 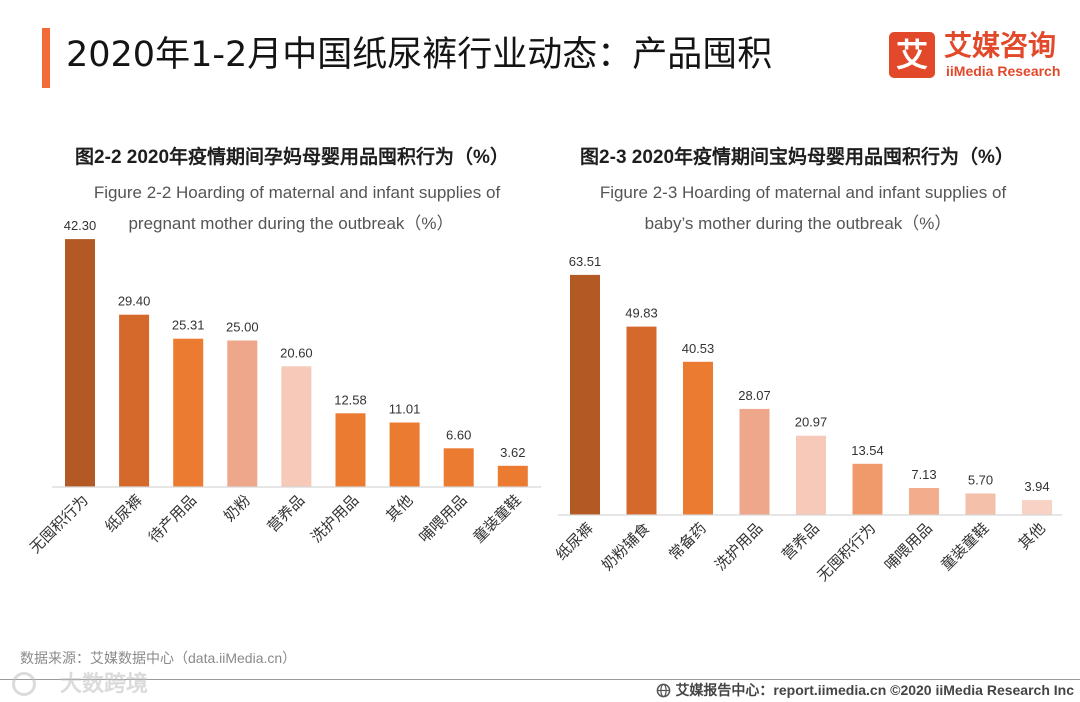 What do you see at coordinates (908, 547) in the screenshot?
I see `chart-2-category-label-7: 哺喂用品` at bounding box center [908, 547].